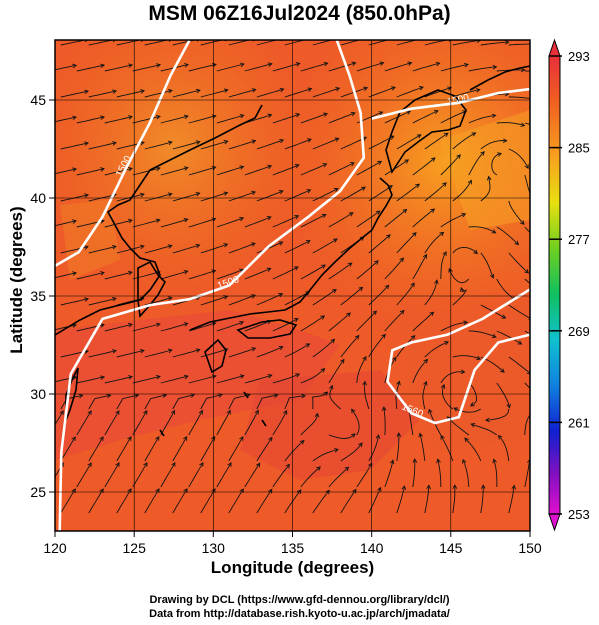 The width and height of the screenshot is (599, 625). What do you see at coordinates (579, 331) in the screenshot?
I see `colorbar-label: 269` at bounding box center [579, 331].